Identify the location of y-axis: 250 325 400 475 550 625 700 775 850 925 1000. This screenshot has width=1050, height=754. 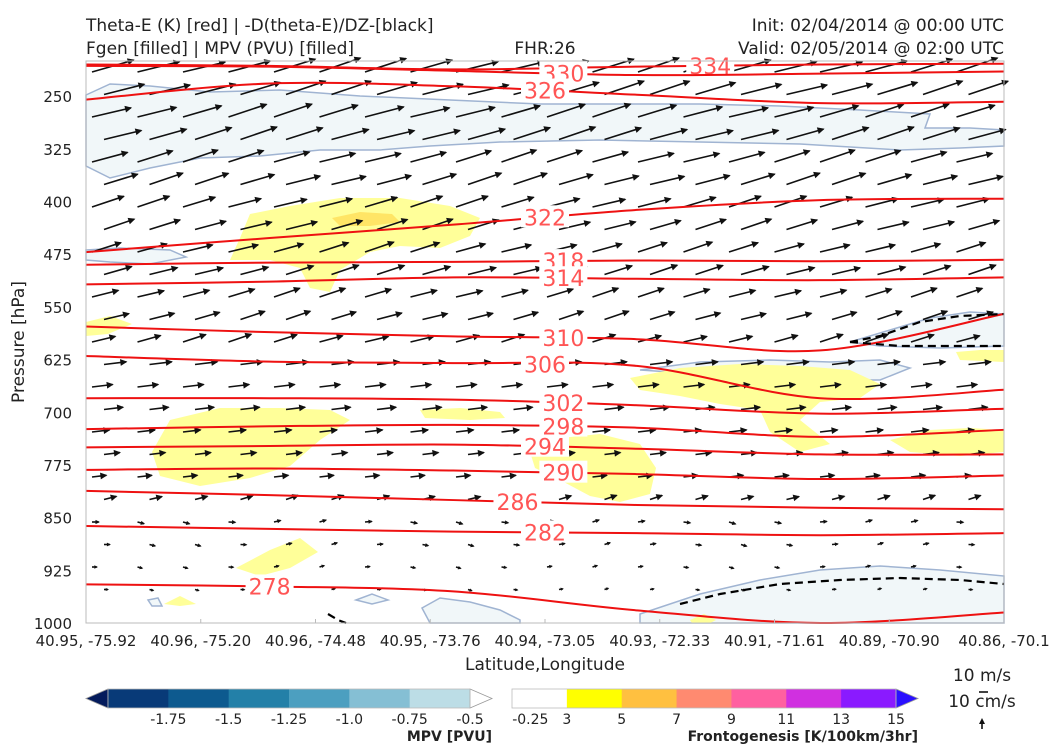
(53, 360).